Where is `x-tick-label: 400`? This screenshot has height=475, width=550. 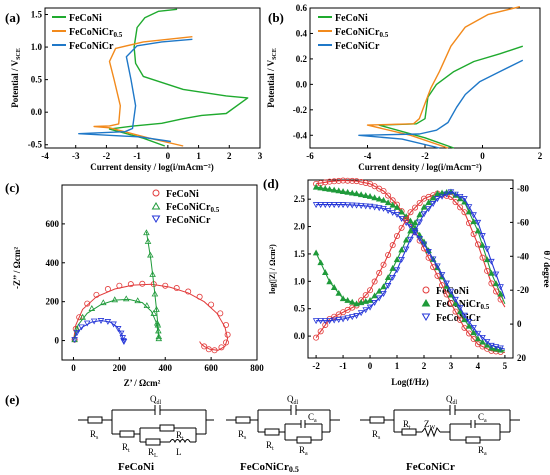 x-tick-label: 400 is located at coordinates (165, 368).